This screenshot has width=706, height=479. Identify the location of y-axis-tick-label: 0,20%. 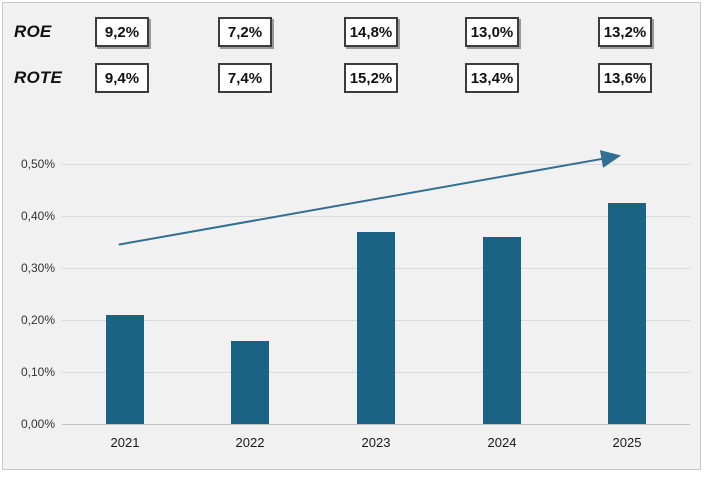
(37, 320).